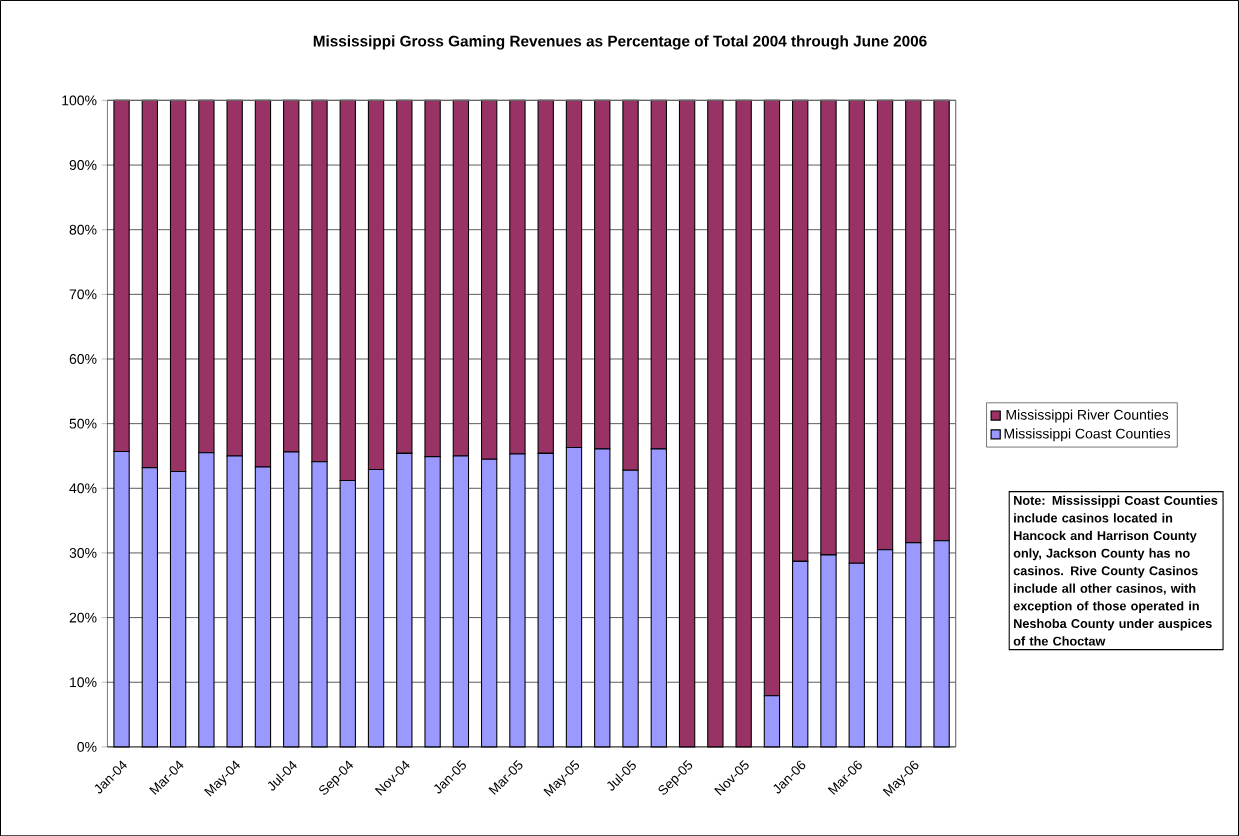 The image size is (1239, 836). What do you see at coordinates (79, 100) in the screenshot?
I see `y-tick-label: 100%` at bounding box center [79, 100].